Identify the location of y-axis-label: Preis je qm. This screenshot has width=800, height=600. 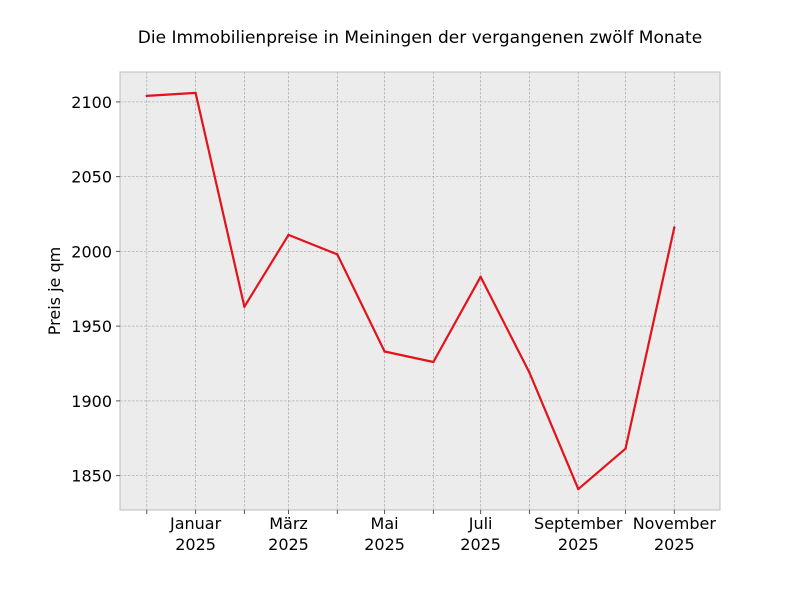
(54, 291).